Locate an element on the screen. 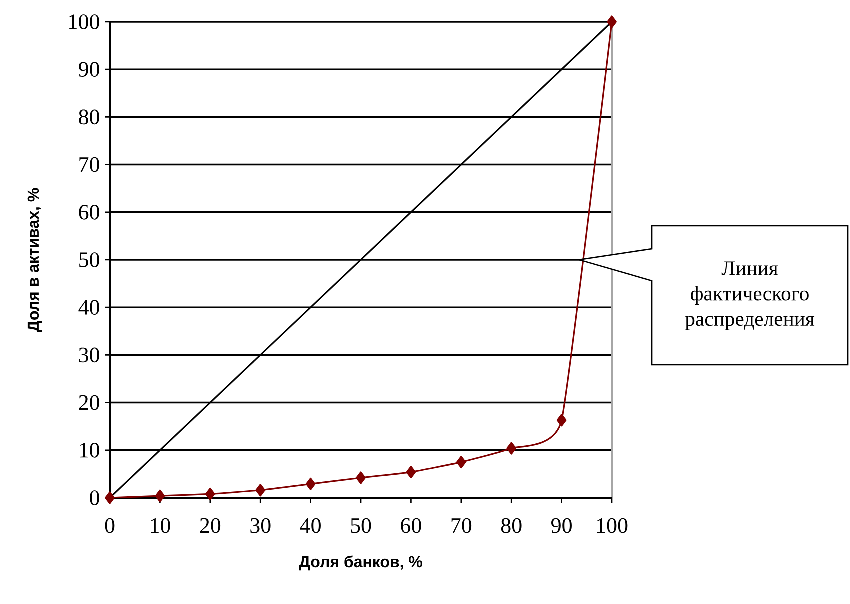  x-tick-label: 10 is located at coordinates (160, 526).